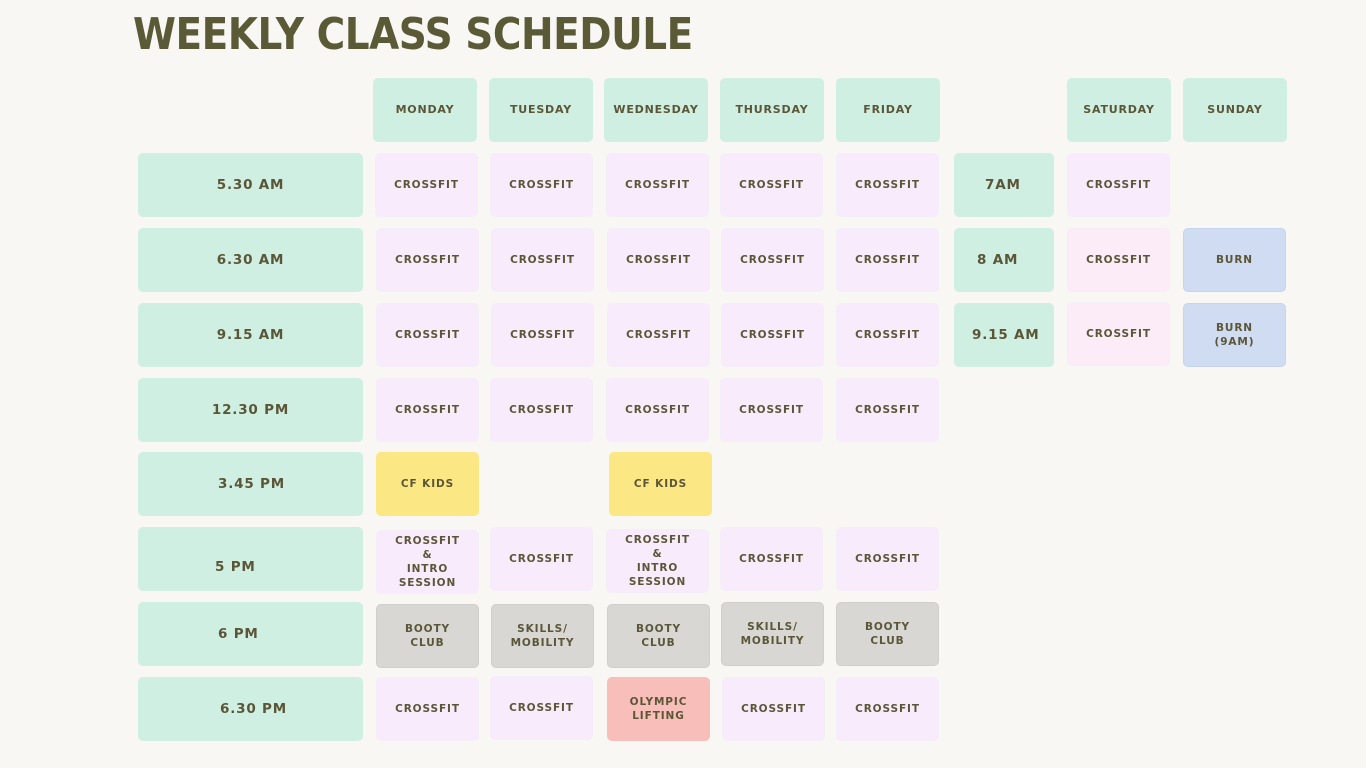 The image size is (1366, 768). What do you see at coordinates (250, 559) in the screenshot?
I see `time-label-weekday: 5 PM` at bounding box center [250, 559].